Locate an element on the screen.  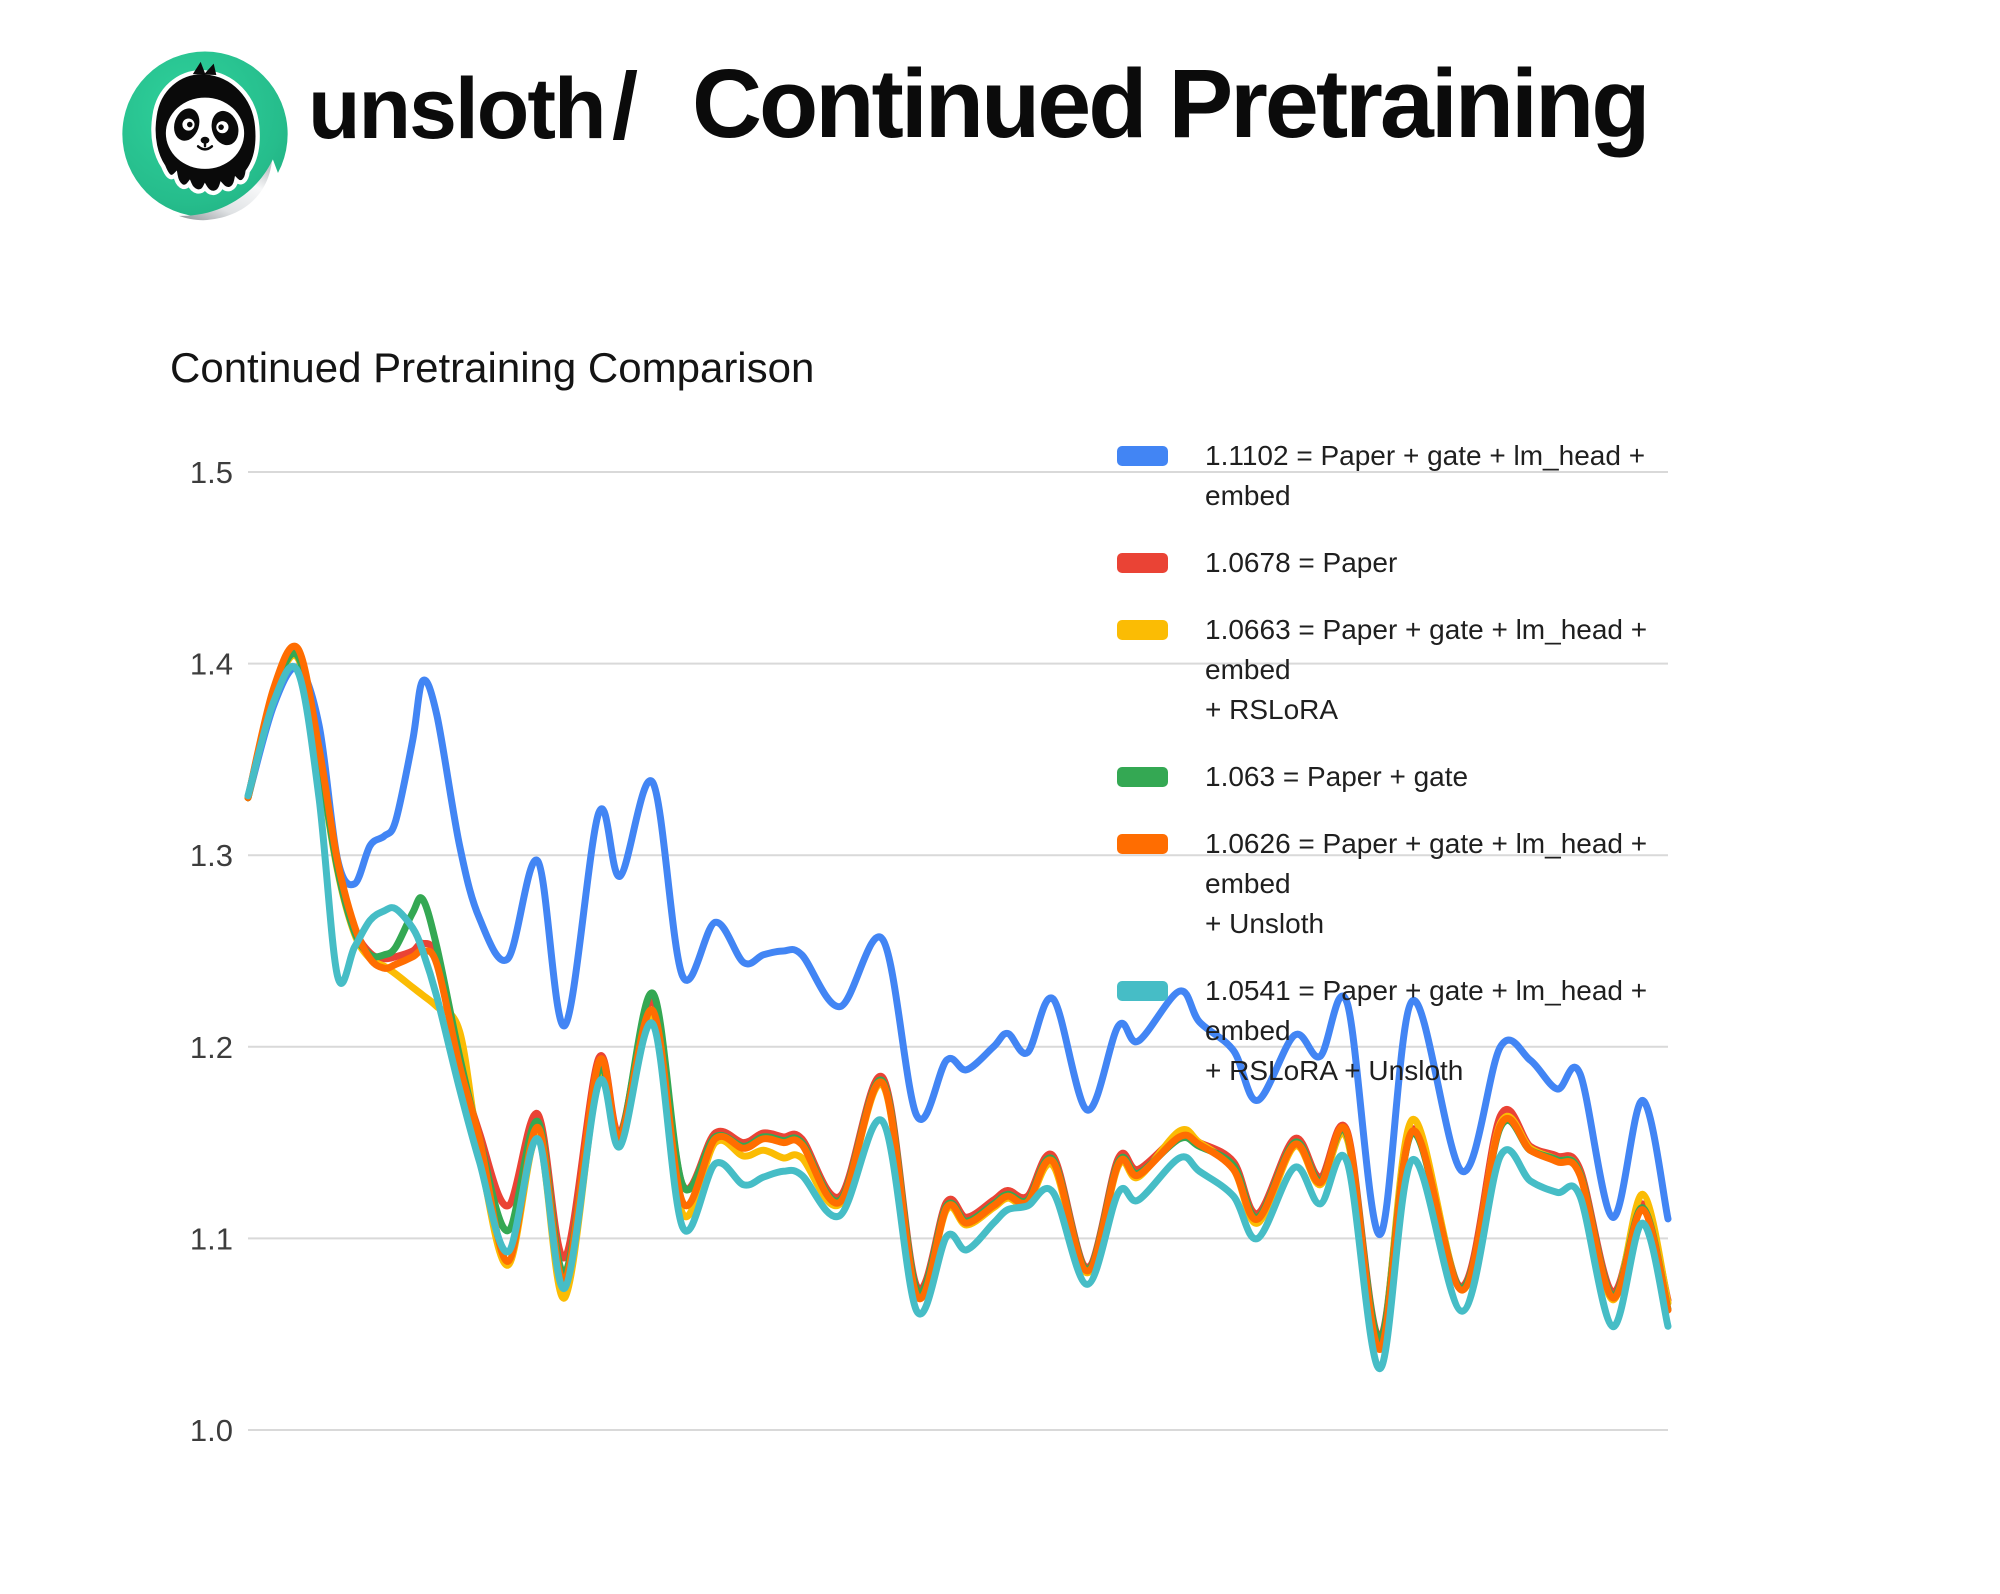
legend-label: 1.0678 = Paper is located at coordinates (1301, 563).